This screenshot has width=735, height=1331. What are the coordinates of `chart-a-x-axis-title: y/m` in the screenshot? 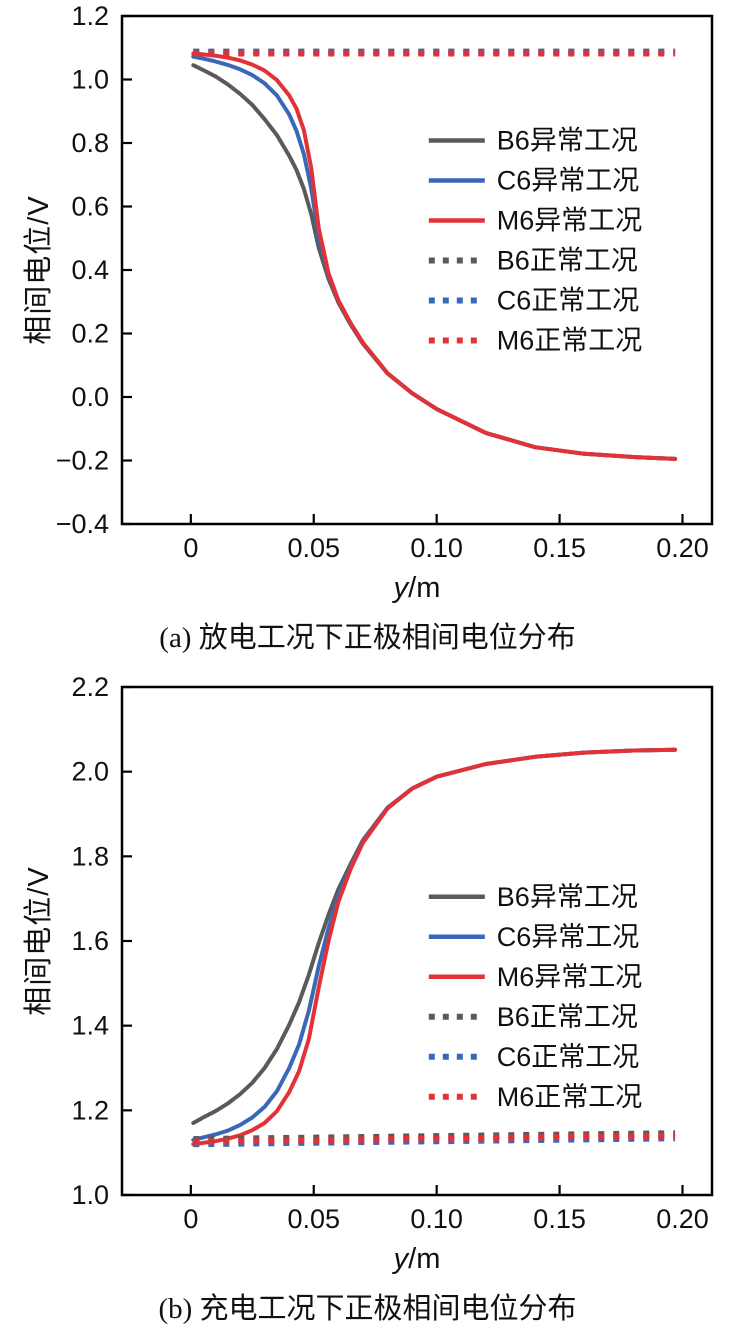 It's located at (417, 588).